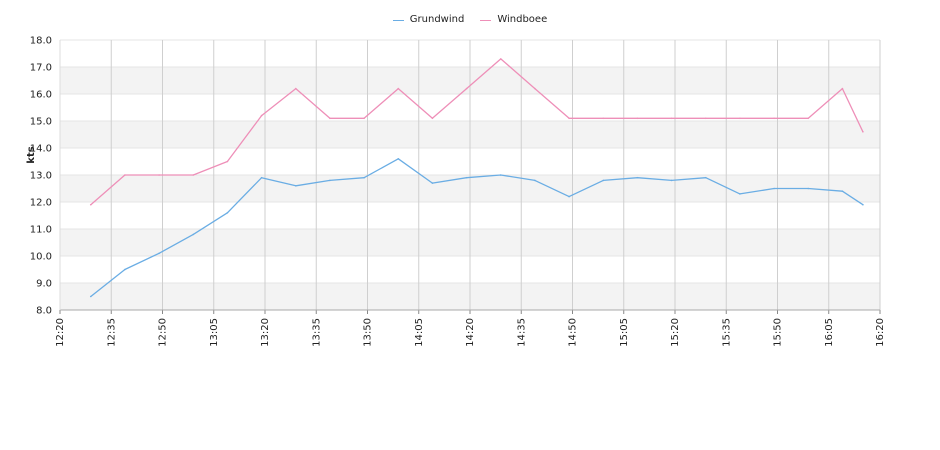  I want to click on x-tick-label: 13:50, so click(368, 332).